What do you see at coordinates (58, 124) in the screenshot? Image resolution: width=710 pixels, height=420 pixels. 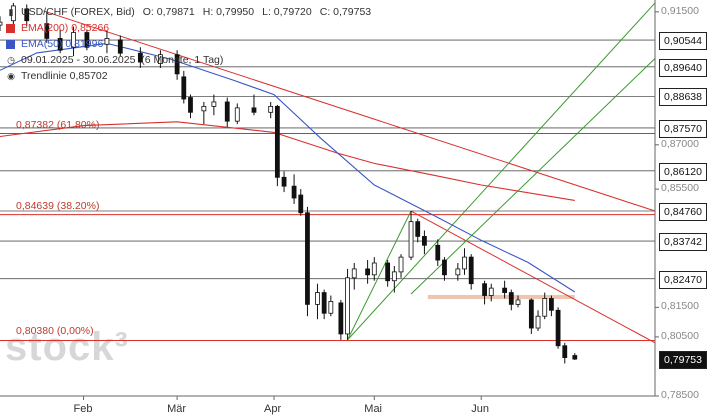 I see `fibonacci-label: 0,87382 (61.80%)` at bounding box center [58, 124].